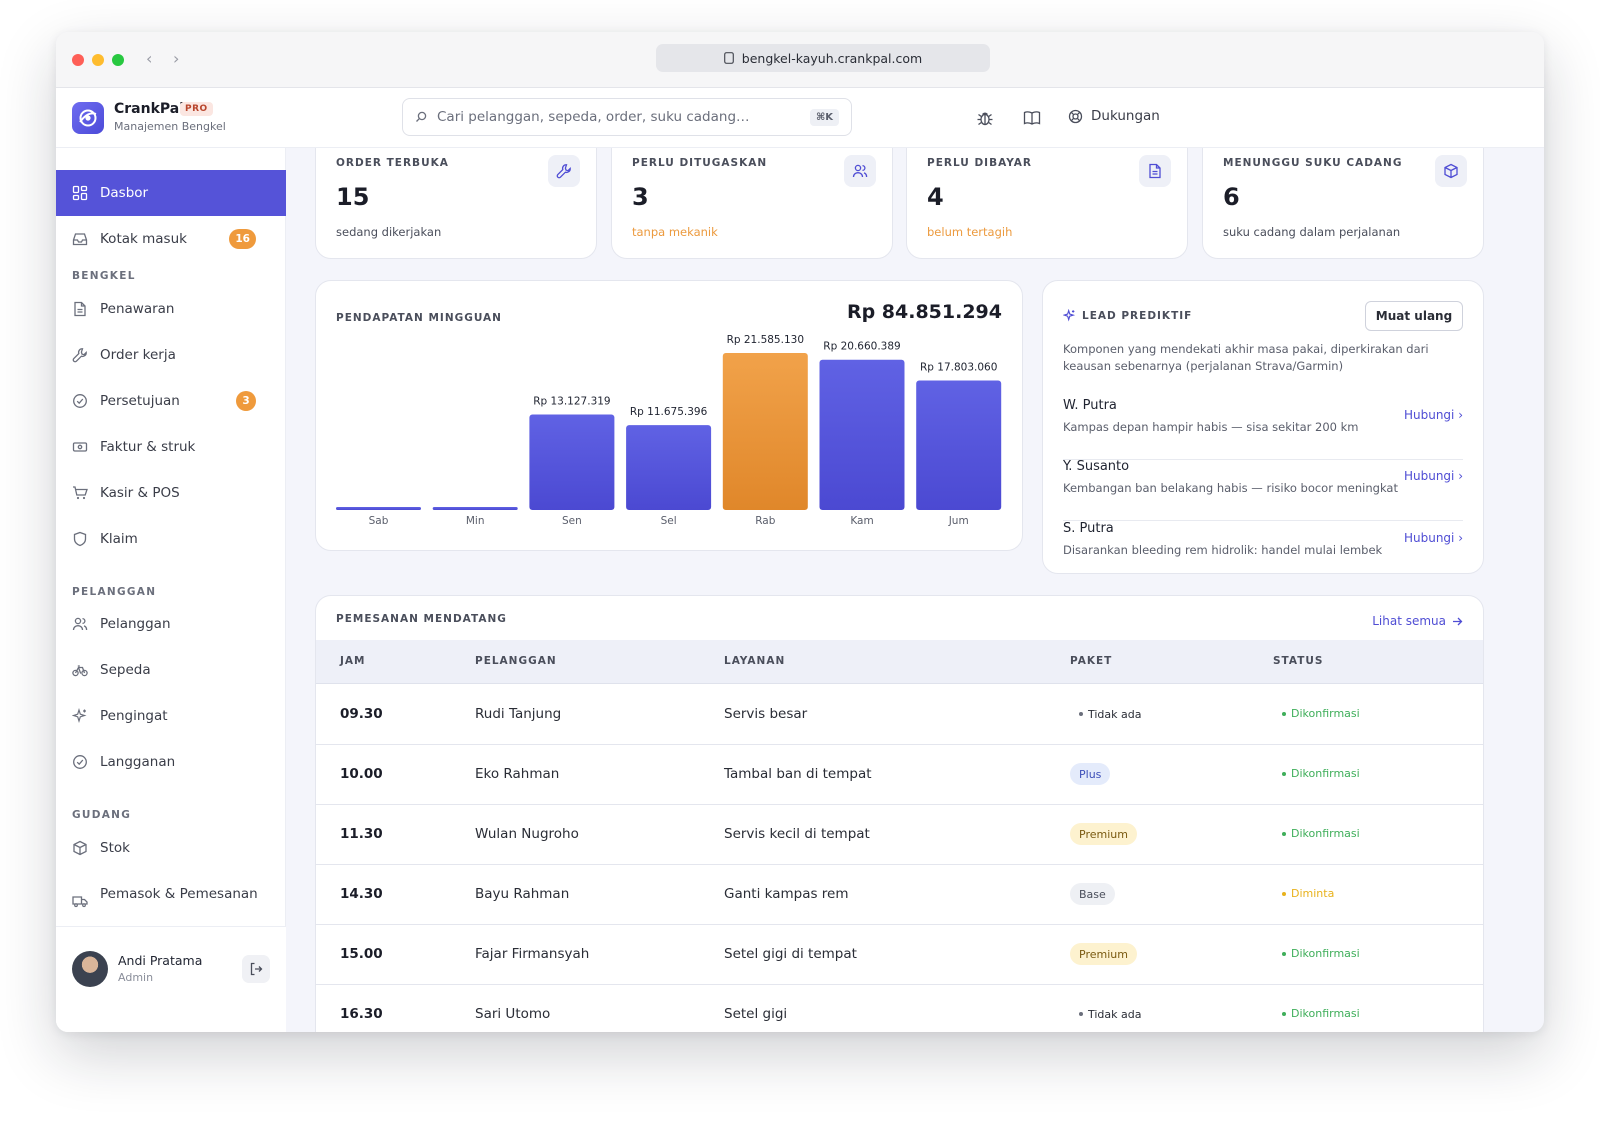 The image size is (1600, 1131). Describe the element at coordinates (985, 118) in the screenshot. I see `bug-icon` at that location.